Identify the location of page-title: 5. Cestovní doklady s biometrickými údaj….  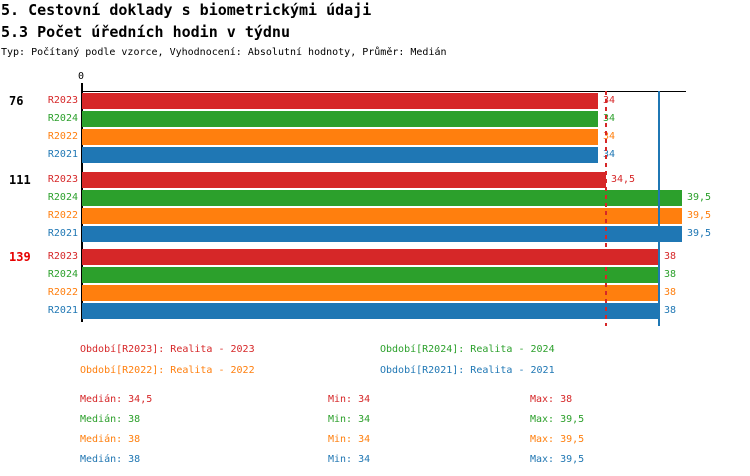
(186, 10).